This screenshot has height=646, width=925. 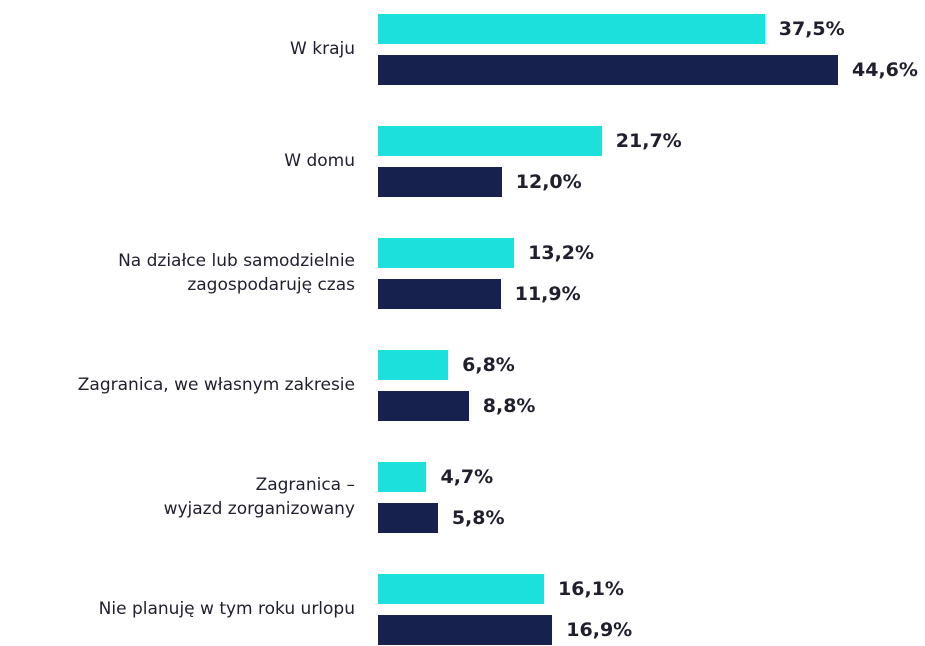 What do you see at coordinates (226, 609) in the screenshot?
I see `category-label: Nie planuję w tym roku urlopu` at bounding box center [226, 609].